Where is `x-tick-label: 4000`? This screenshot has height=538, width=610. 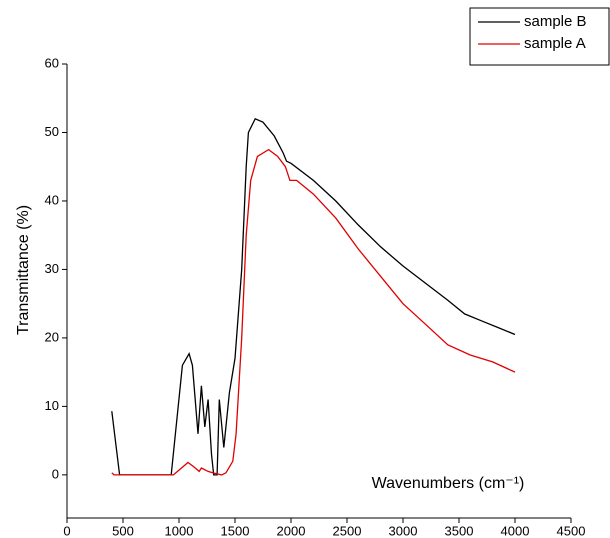 x-tick-label: 4000 is located at coordinates (515, 530).